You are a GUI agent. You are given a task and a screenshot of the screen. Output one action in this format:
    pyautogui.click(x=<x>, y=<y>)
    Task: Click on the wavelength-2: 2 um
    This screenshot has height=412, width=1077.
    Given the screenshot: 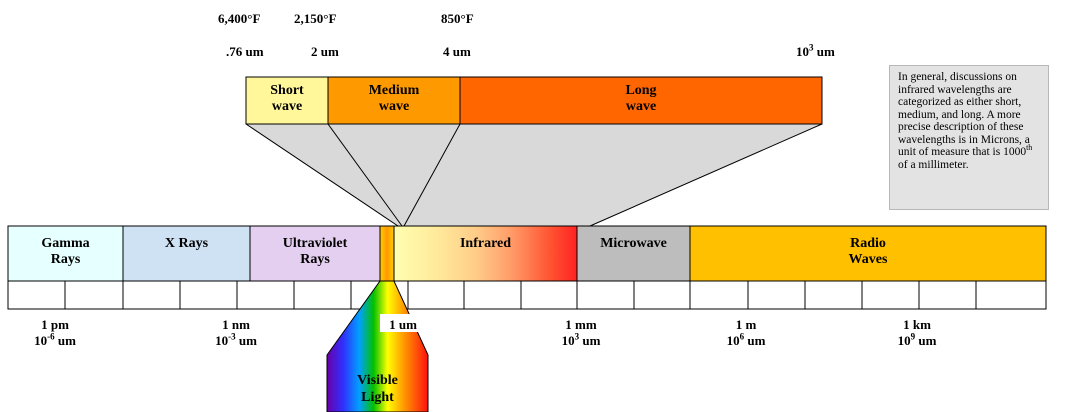 What is the action you would take?
    pyautogui.click(x=325, y=51)
    